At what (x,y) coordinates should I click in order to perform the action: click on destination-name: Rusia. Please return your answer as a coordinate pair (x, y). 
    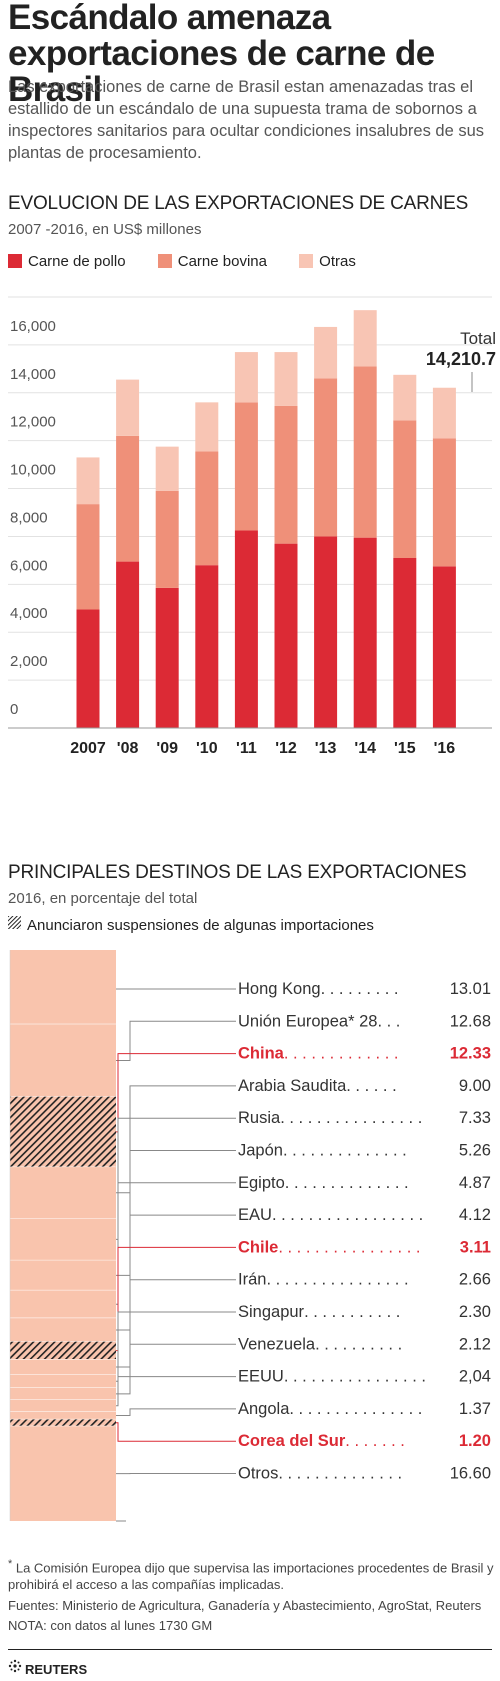
    Looking at the image, I should click on (259, 1118).